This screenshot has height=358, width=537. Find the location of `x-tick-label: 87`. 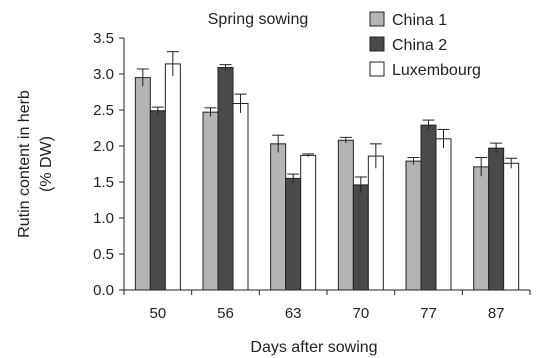

x-tick-label: 87 is located at coordinates (496, 313).